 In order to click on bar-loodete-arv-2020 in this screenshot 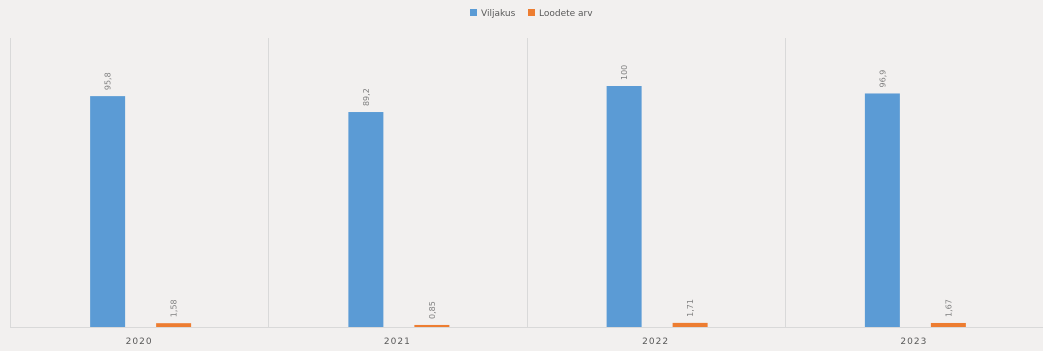, I will do `click(174, 325)`.